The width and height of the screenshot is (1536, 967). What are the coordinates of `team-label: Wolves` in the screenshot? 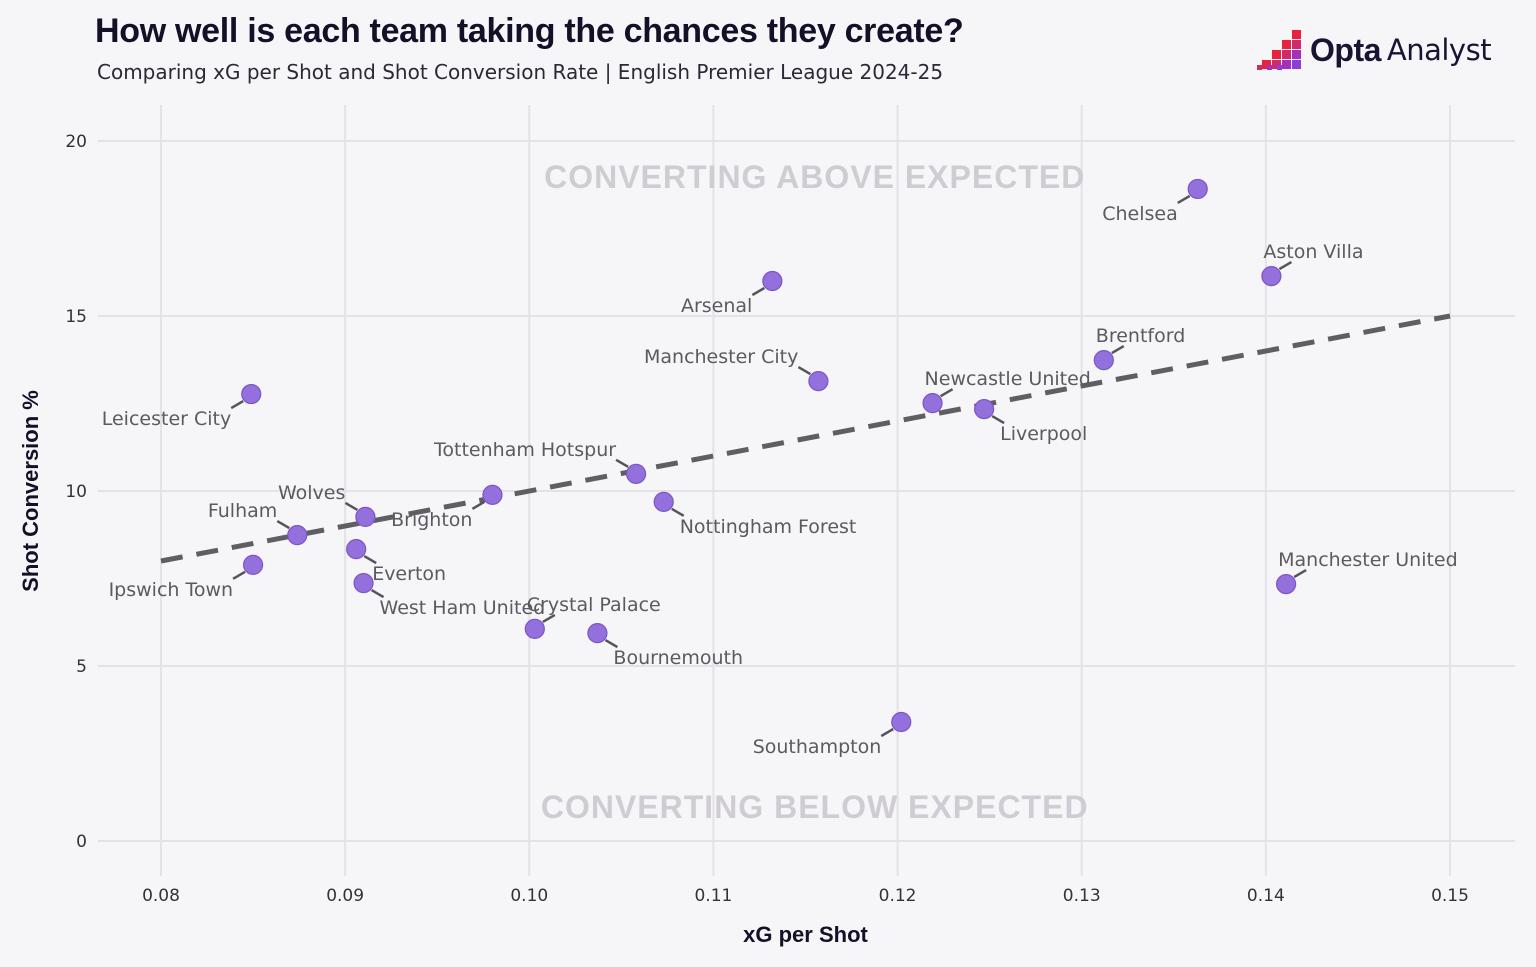 It's located at (311, 493).